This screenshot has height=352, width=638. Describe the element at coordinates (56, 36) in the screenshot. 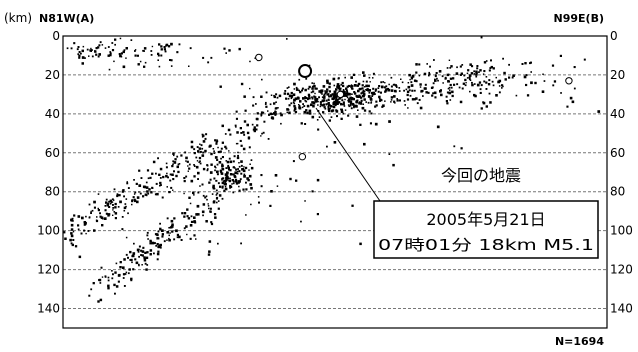

I see `y-tick-label-left: 0` at that location.